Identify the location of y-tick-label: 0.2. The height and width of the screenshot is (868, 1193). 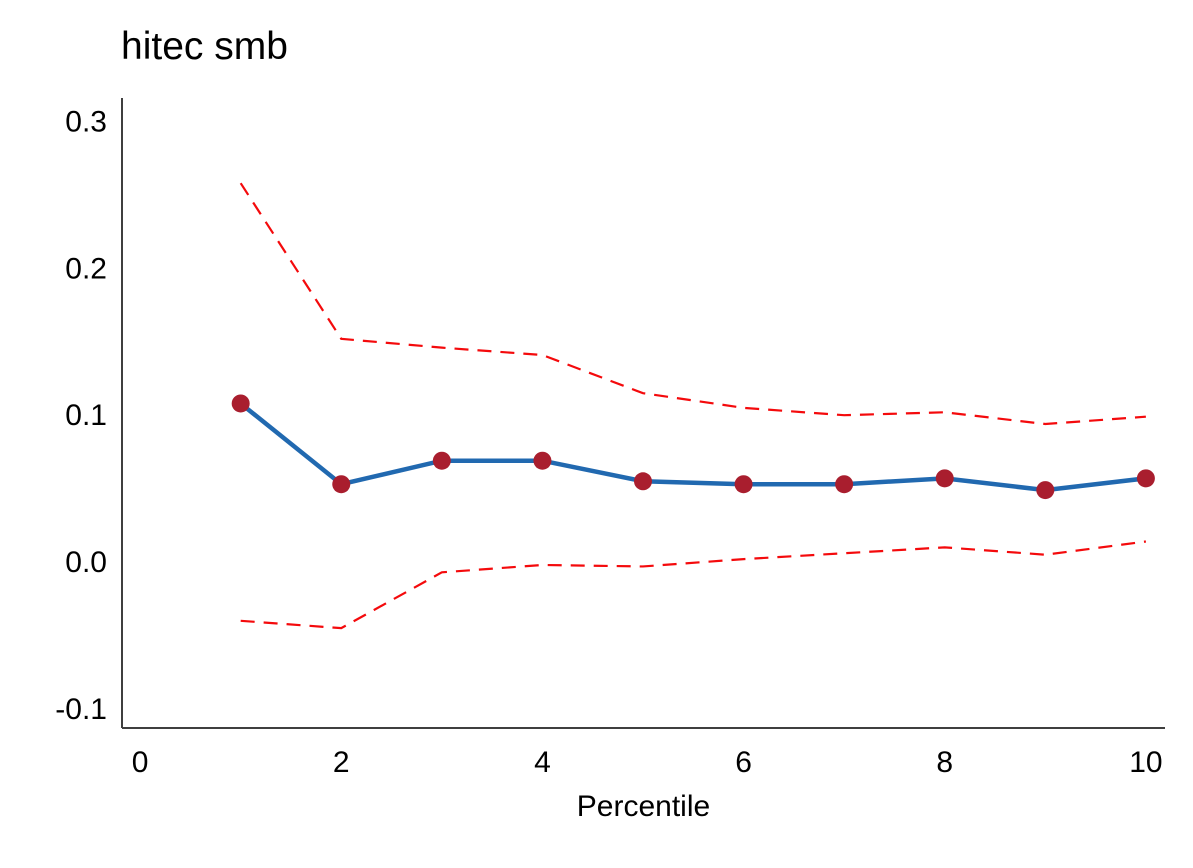
(86, 268).